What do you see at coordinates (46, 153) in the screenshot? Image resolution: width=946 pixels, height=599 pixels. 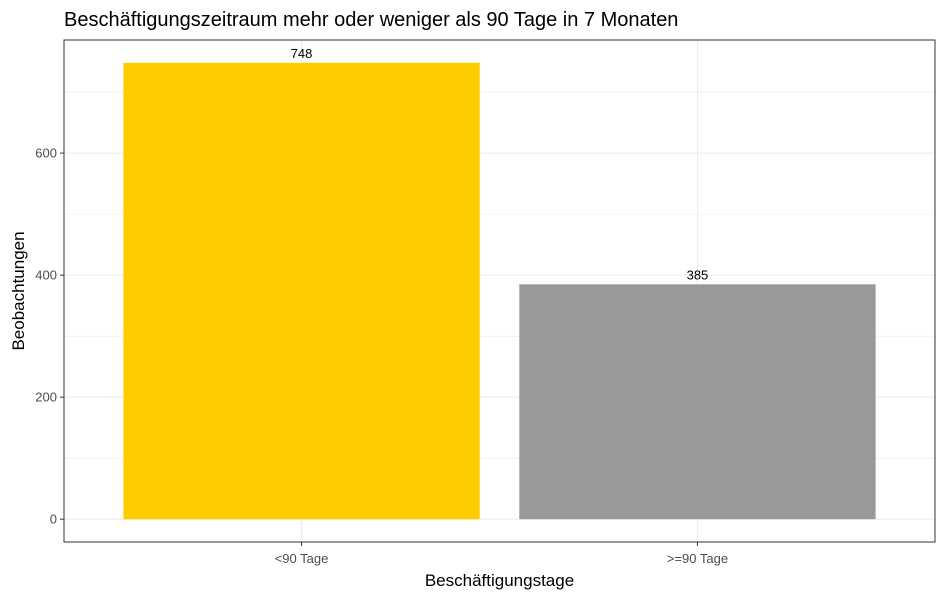 I see `y-tick-label: 600` at bounding box center [46, 153].